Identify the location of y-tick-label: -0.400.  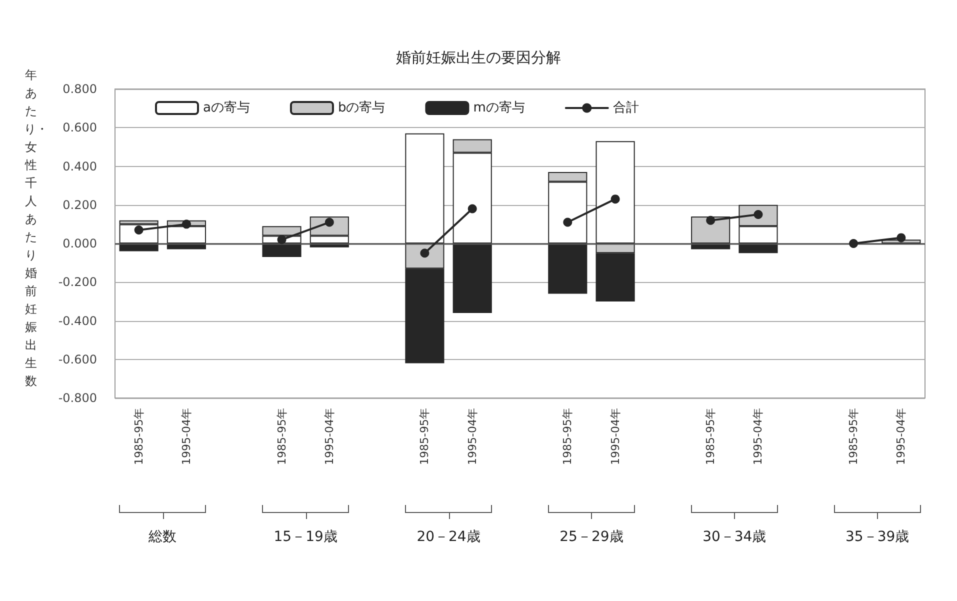
(77, 321).